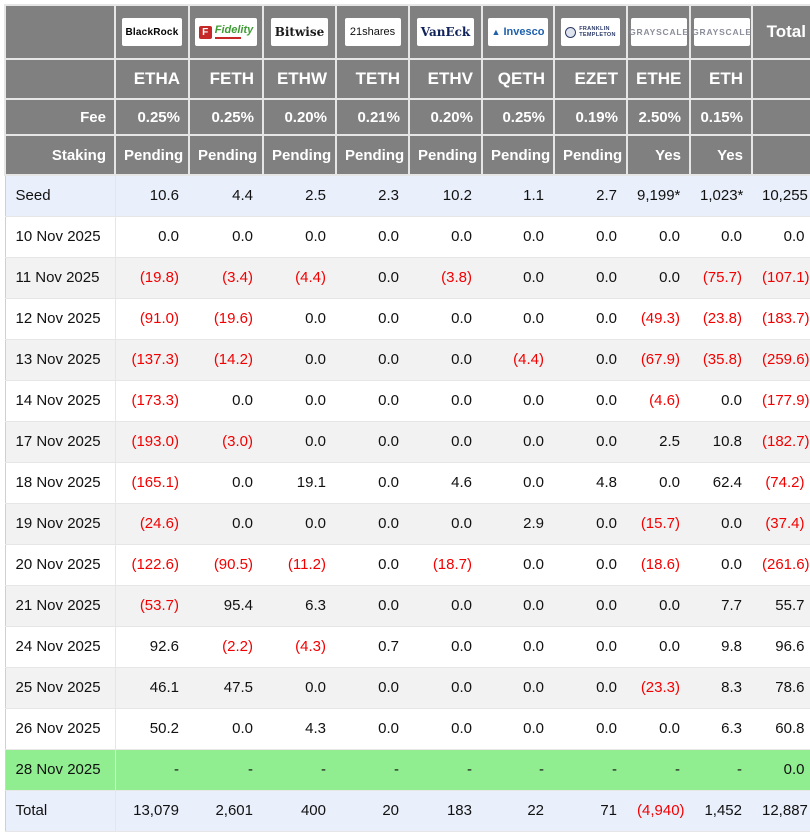 This screenshot has height=839, width=810. I want to click on flow-cell: 4.8, so click(590, 483).